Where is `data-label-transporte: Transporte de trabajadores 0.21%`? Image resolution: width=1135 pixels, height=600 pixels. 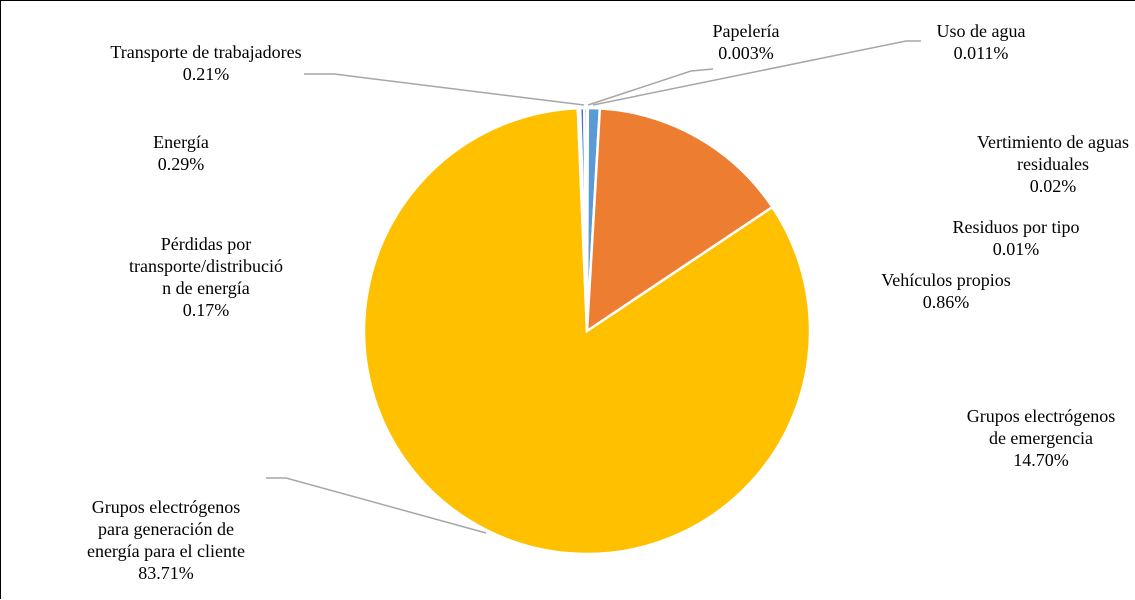 data-label-transporte: Transporte de trabajadores 0.21% is located at coordinates (206, 63).